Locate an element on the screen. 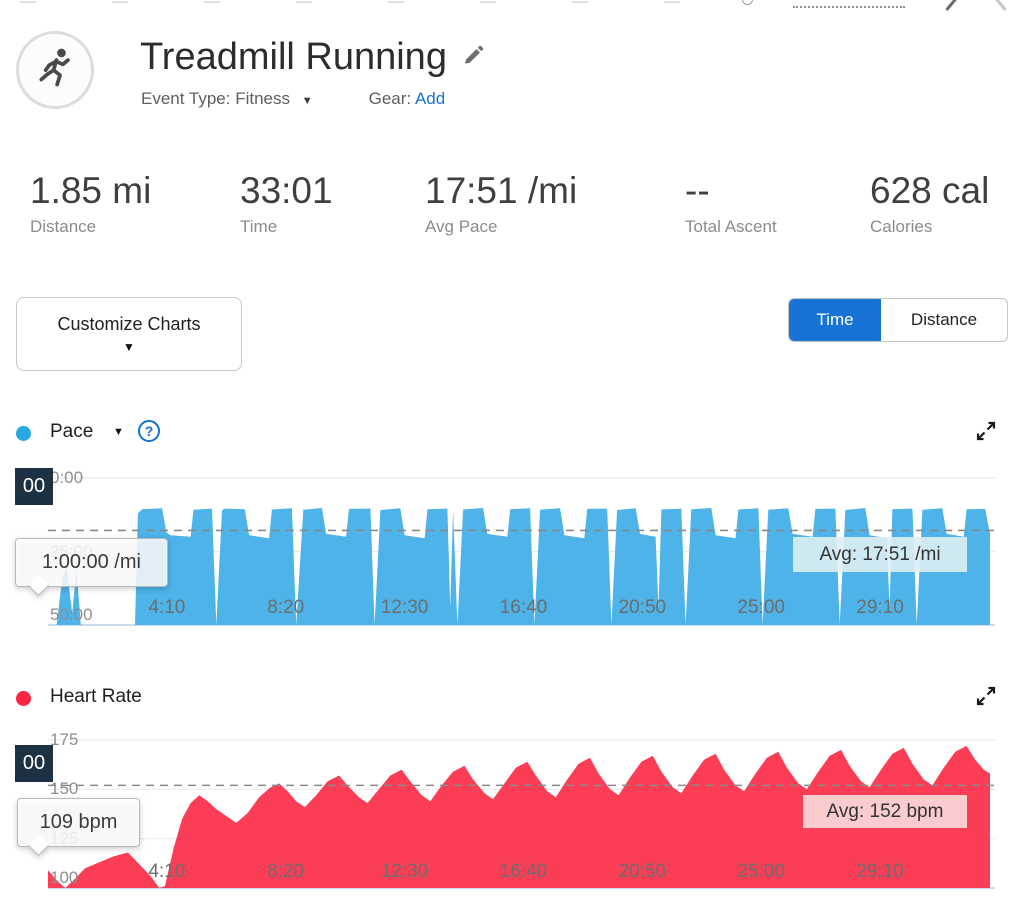  stat-value: 1.85 mi is located at coordinates (91, 190).